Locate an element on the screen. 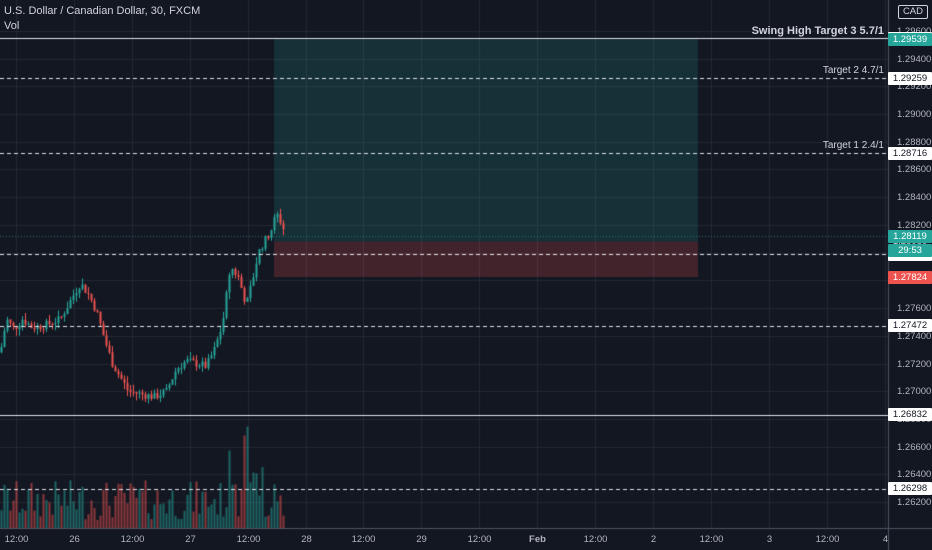 The height and width of the screenshot is (550, 932). price-tick: 1.27600 is located at coordinates (914, 308).